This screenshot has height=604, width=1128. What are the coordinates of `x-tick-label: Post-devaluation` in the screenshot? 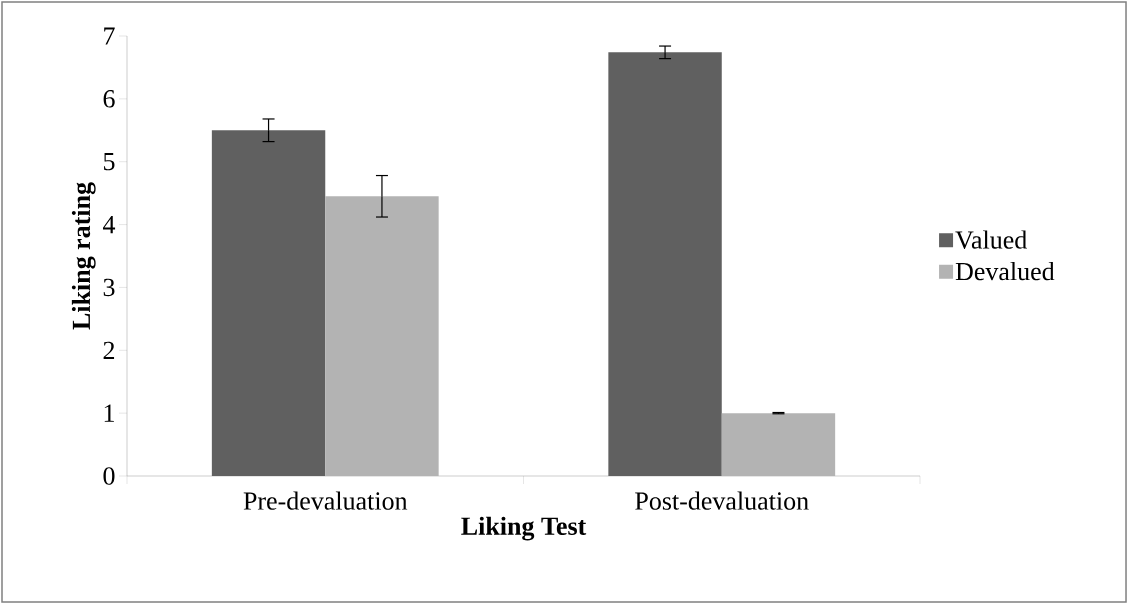 It's located at (722, 500).